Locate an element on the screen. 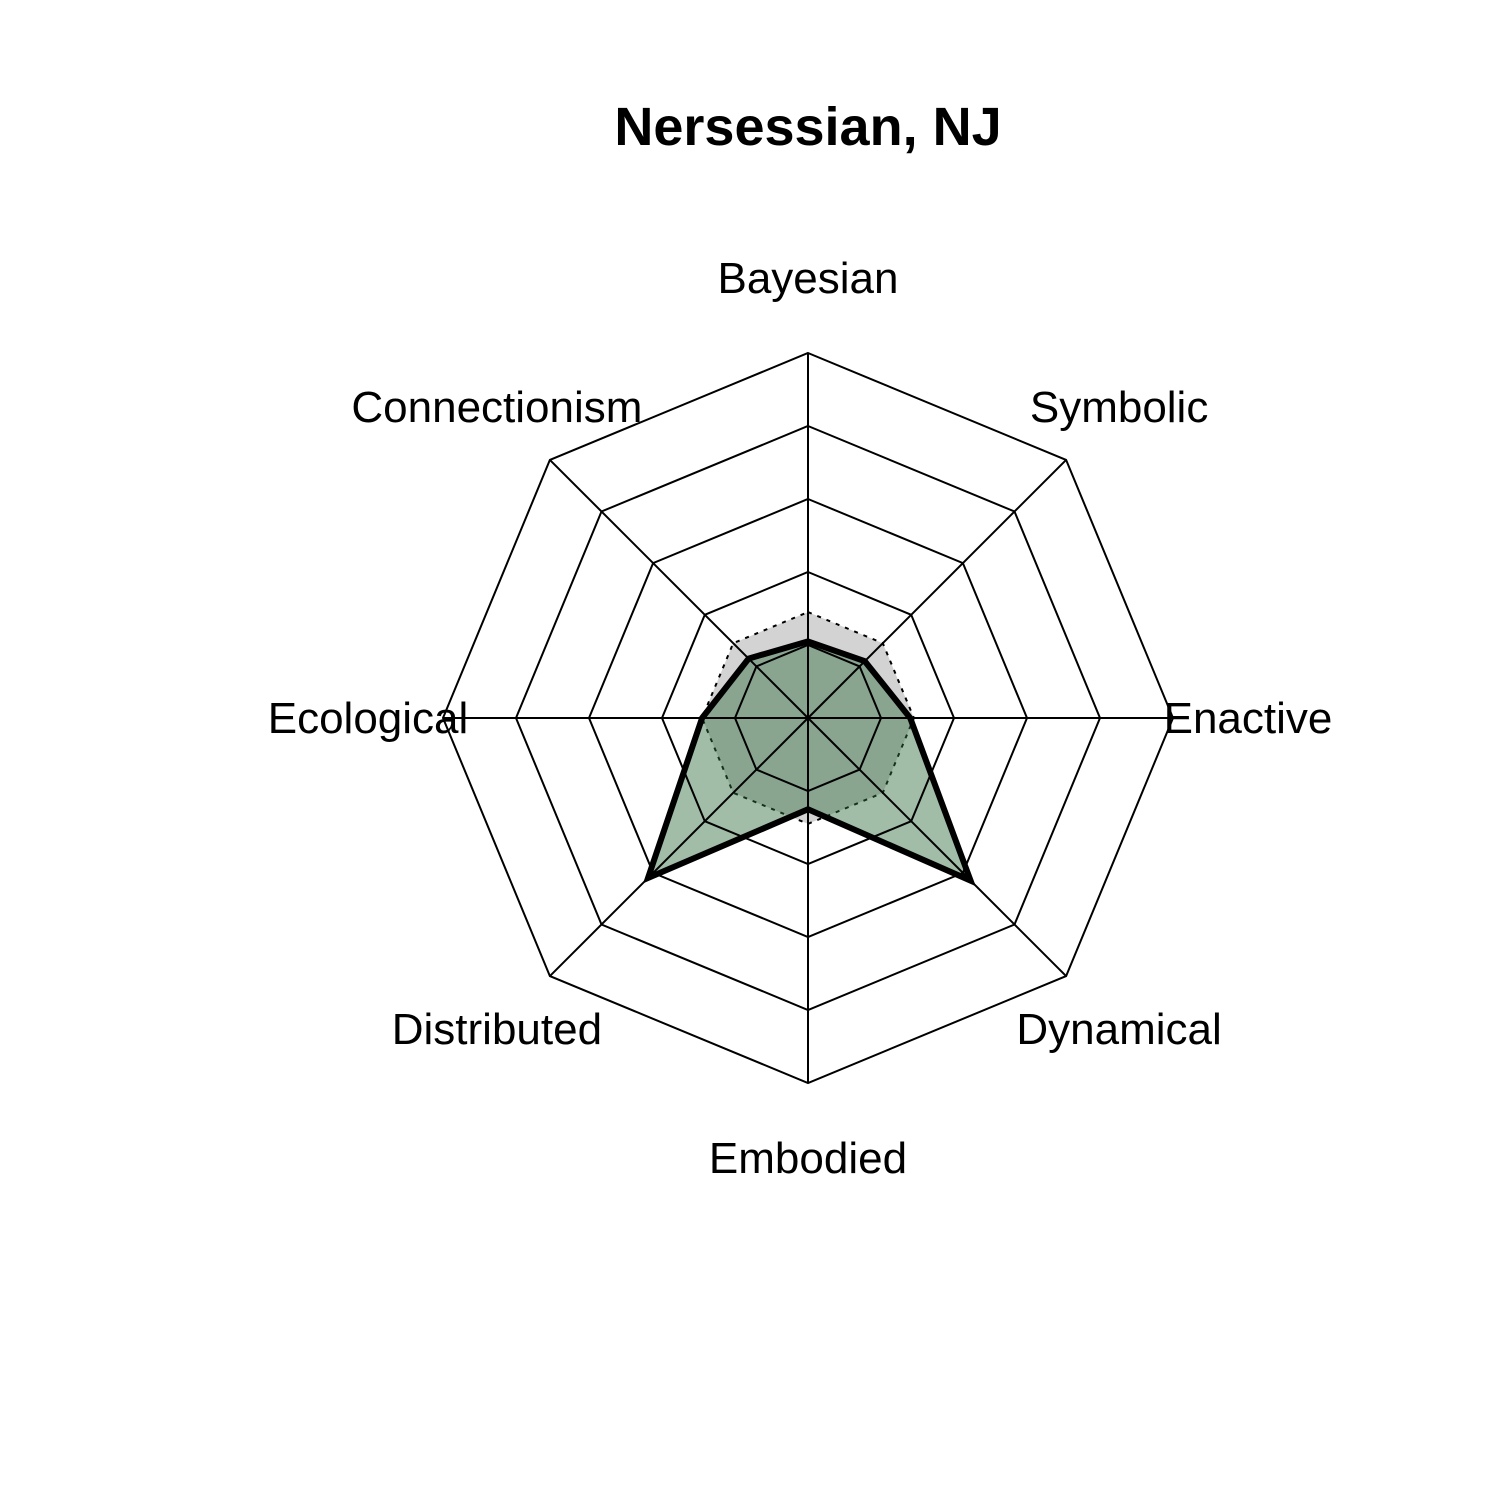 This screenshot has width=1500, height=1500. axis-label-dynamical: Dynamical is located at coordinates (1118, 1029).